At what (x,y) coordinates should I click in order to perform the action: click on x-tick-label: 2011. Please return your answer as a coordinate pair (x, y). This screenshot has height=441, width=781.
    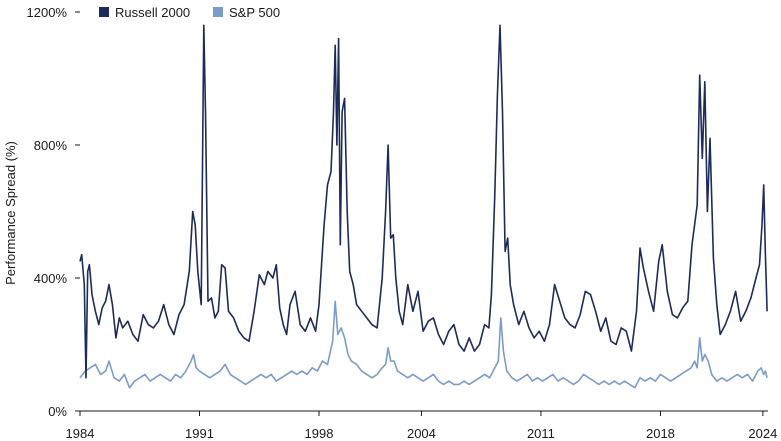
    Looking at the image, I should click on (541, 433).